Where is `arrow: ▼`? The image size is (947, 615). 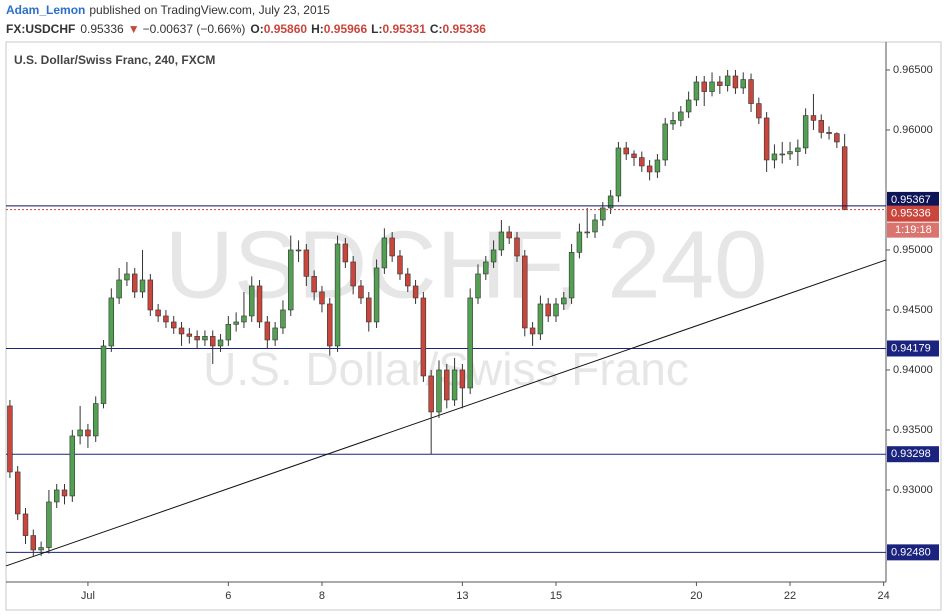 arrow: ▼ is located at coordinates (134, 29).